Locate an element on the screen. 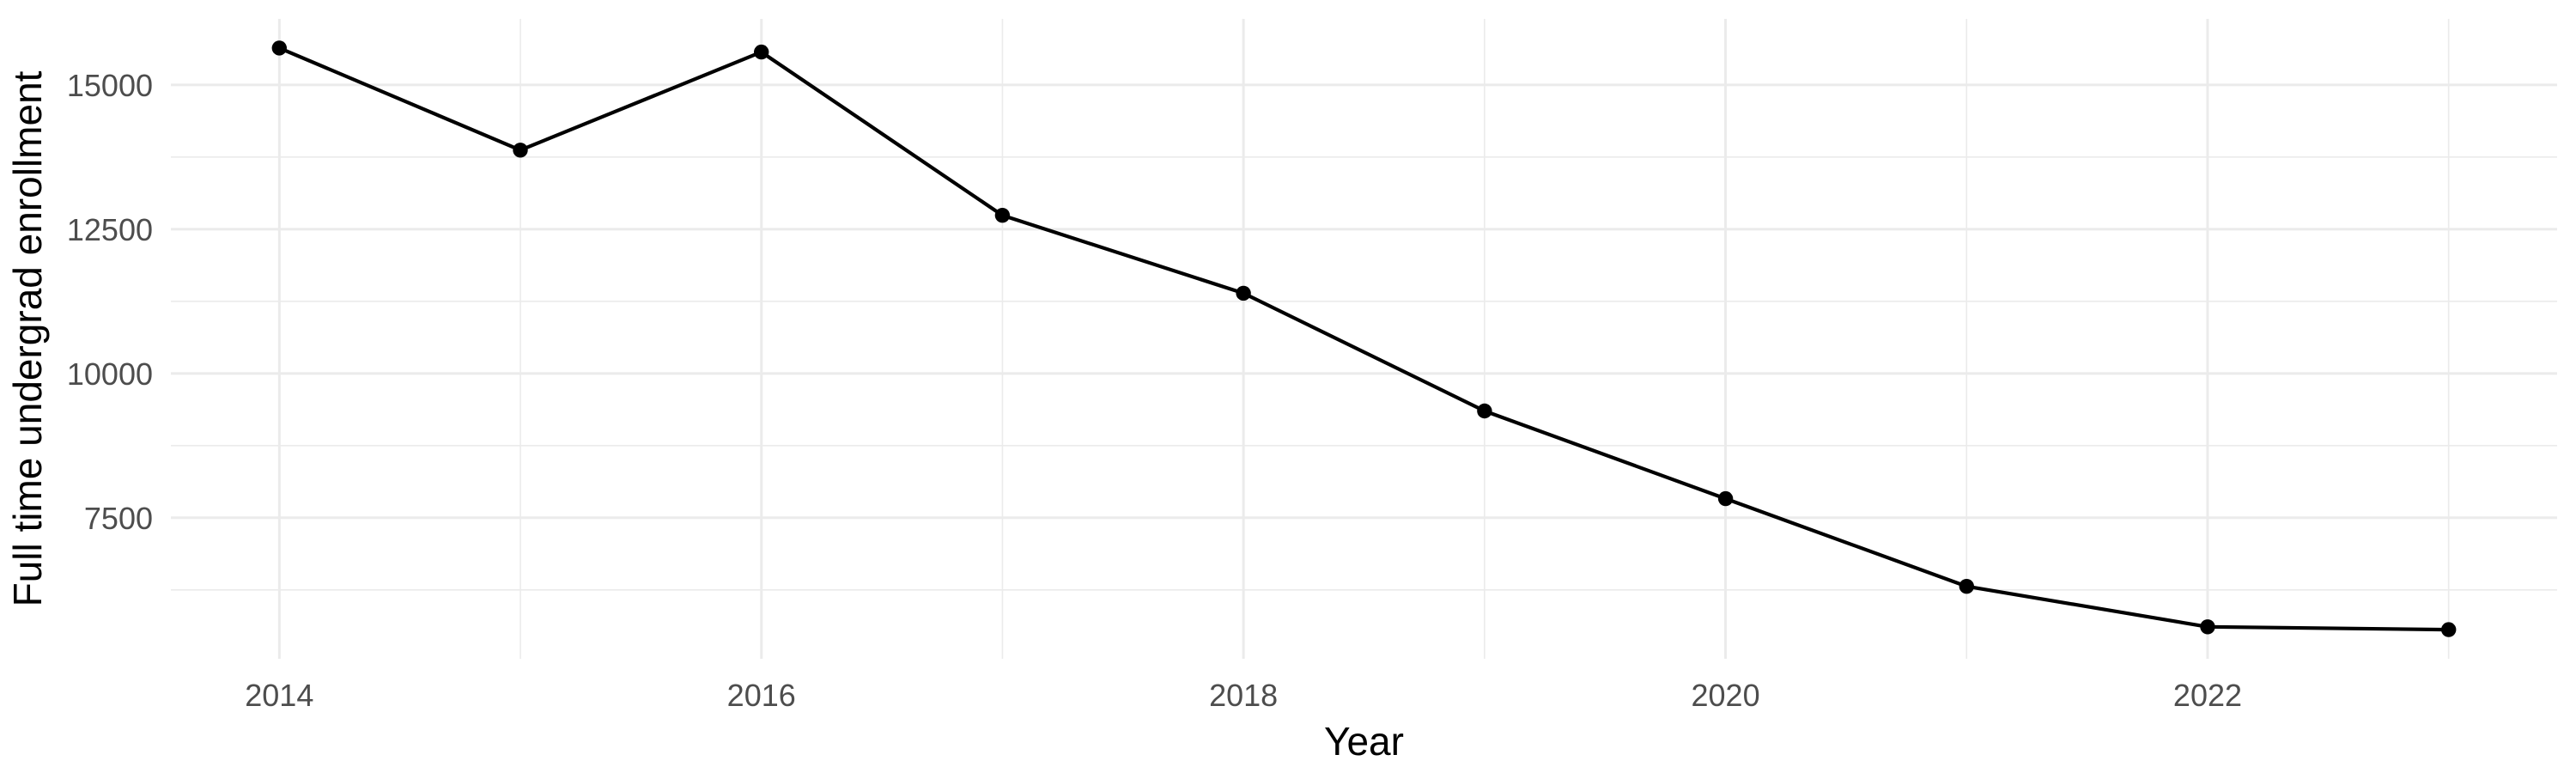 The height and width of the screenshot is (773, 2576). x-tick-label-2018: 2018 is located at coordinates (1243, 695).